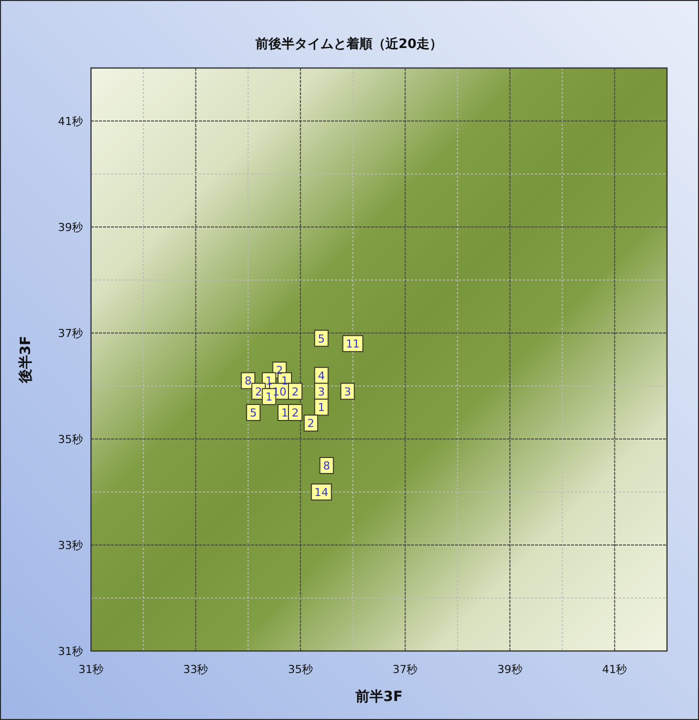 This screenshot has height=720, width=699. I want to click on x-axis-title: 前半3F, so click(378, 697).